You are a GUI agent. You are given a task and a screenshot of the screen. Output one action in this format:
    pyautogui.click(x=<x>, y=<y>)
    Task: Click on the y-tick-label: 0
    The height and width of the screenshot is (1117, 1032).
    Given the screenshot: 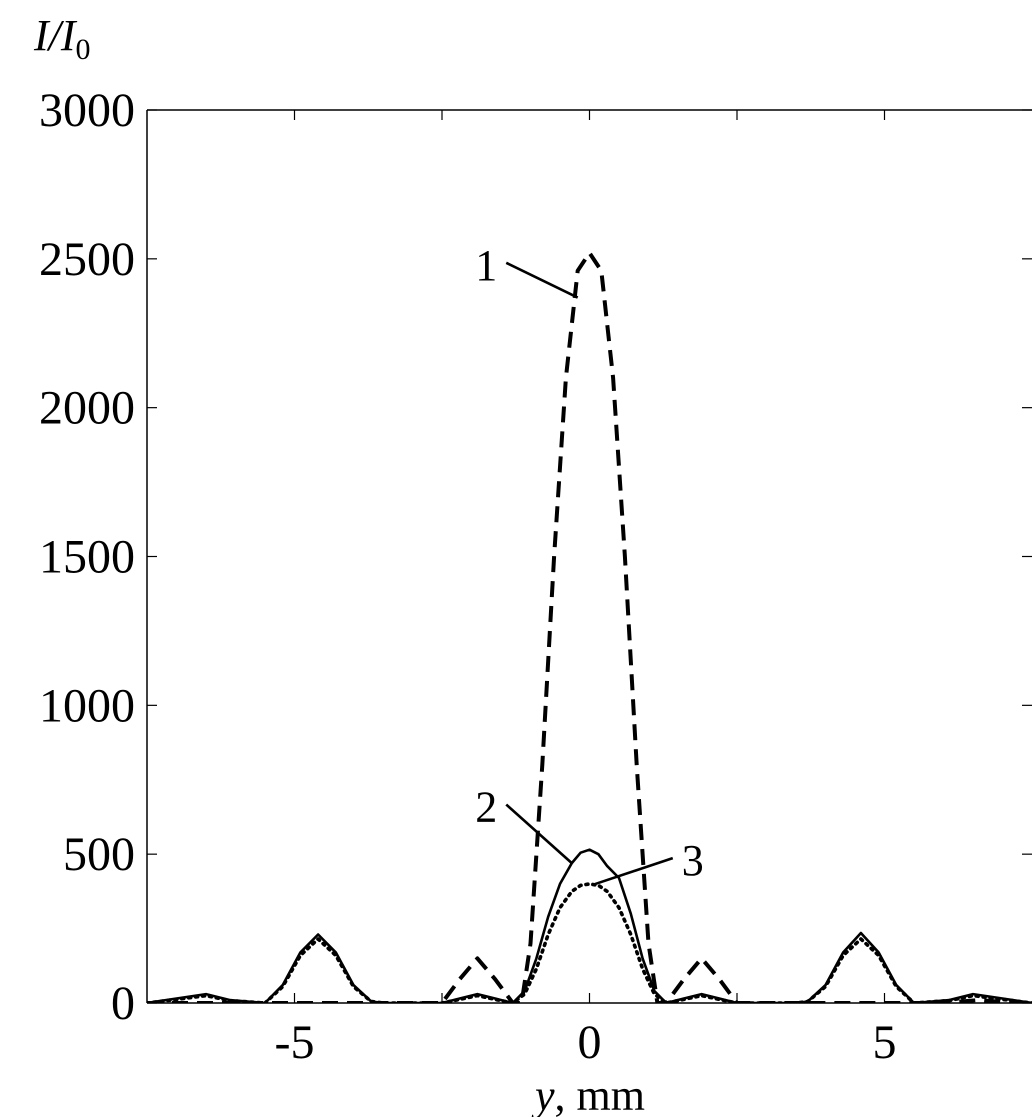 What is the action you would take?
    pyautogui.click(x=123, y=1003)
    